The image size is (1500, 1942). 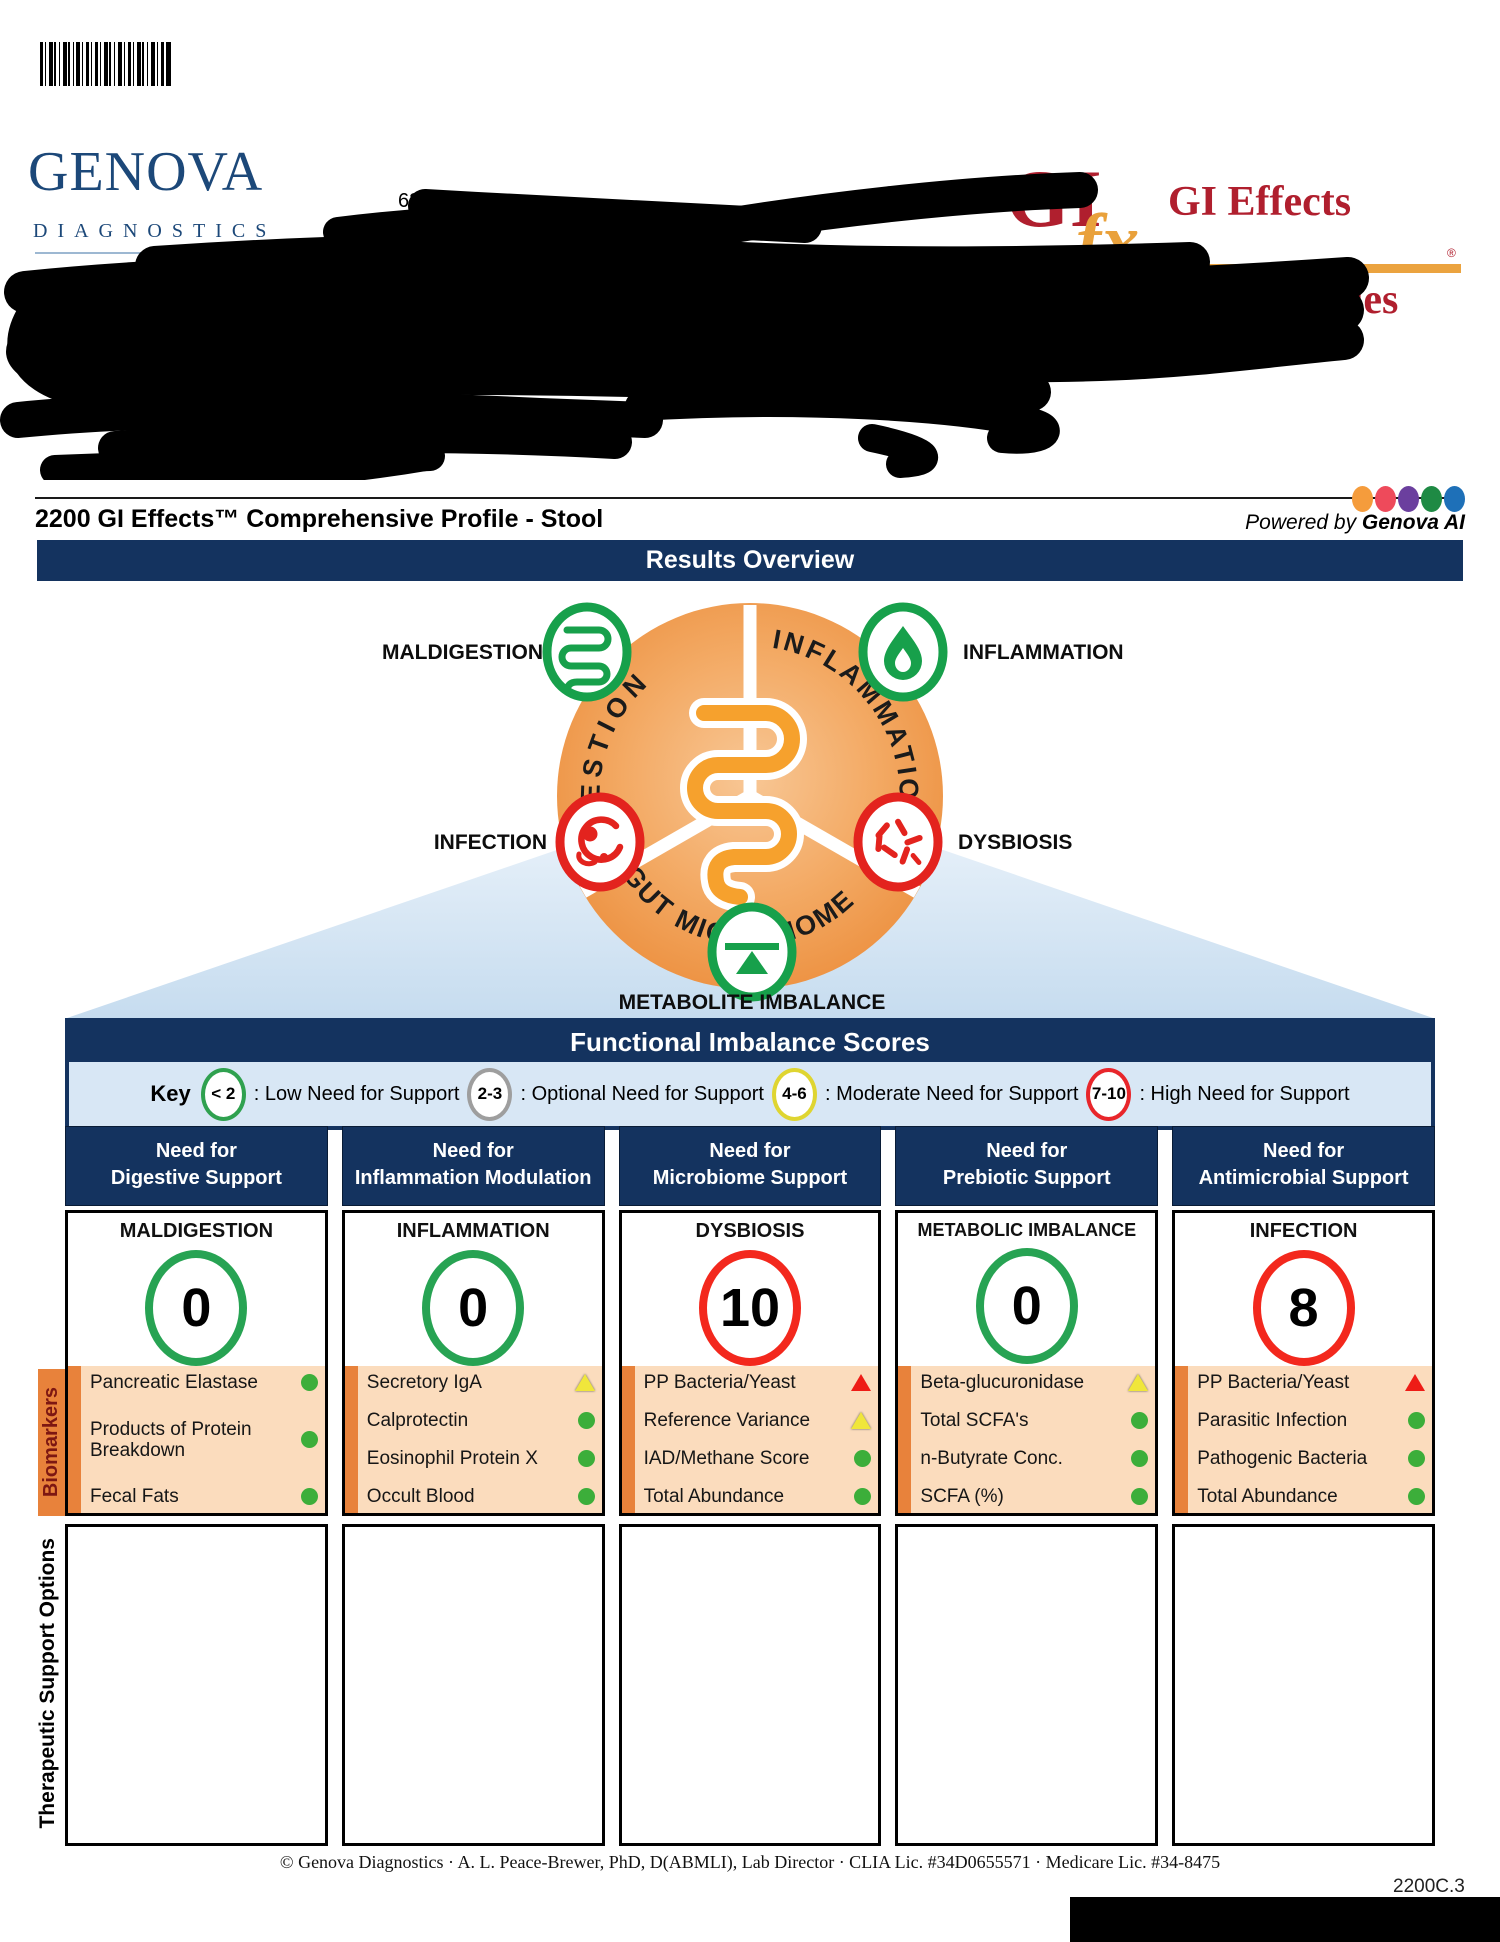 I want to click on barcode-image, so click(x=105, y=64).